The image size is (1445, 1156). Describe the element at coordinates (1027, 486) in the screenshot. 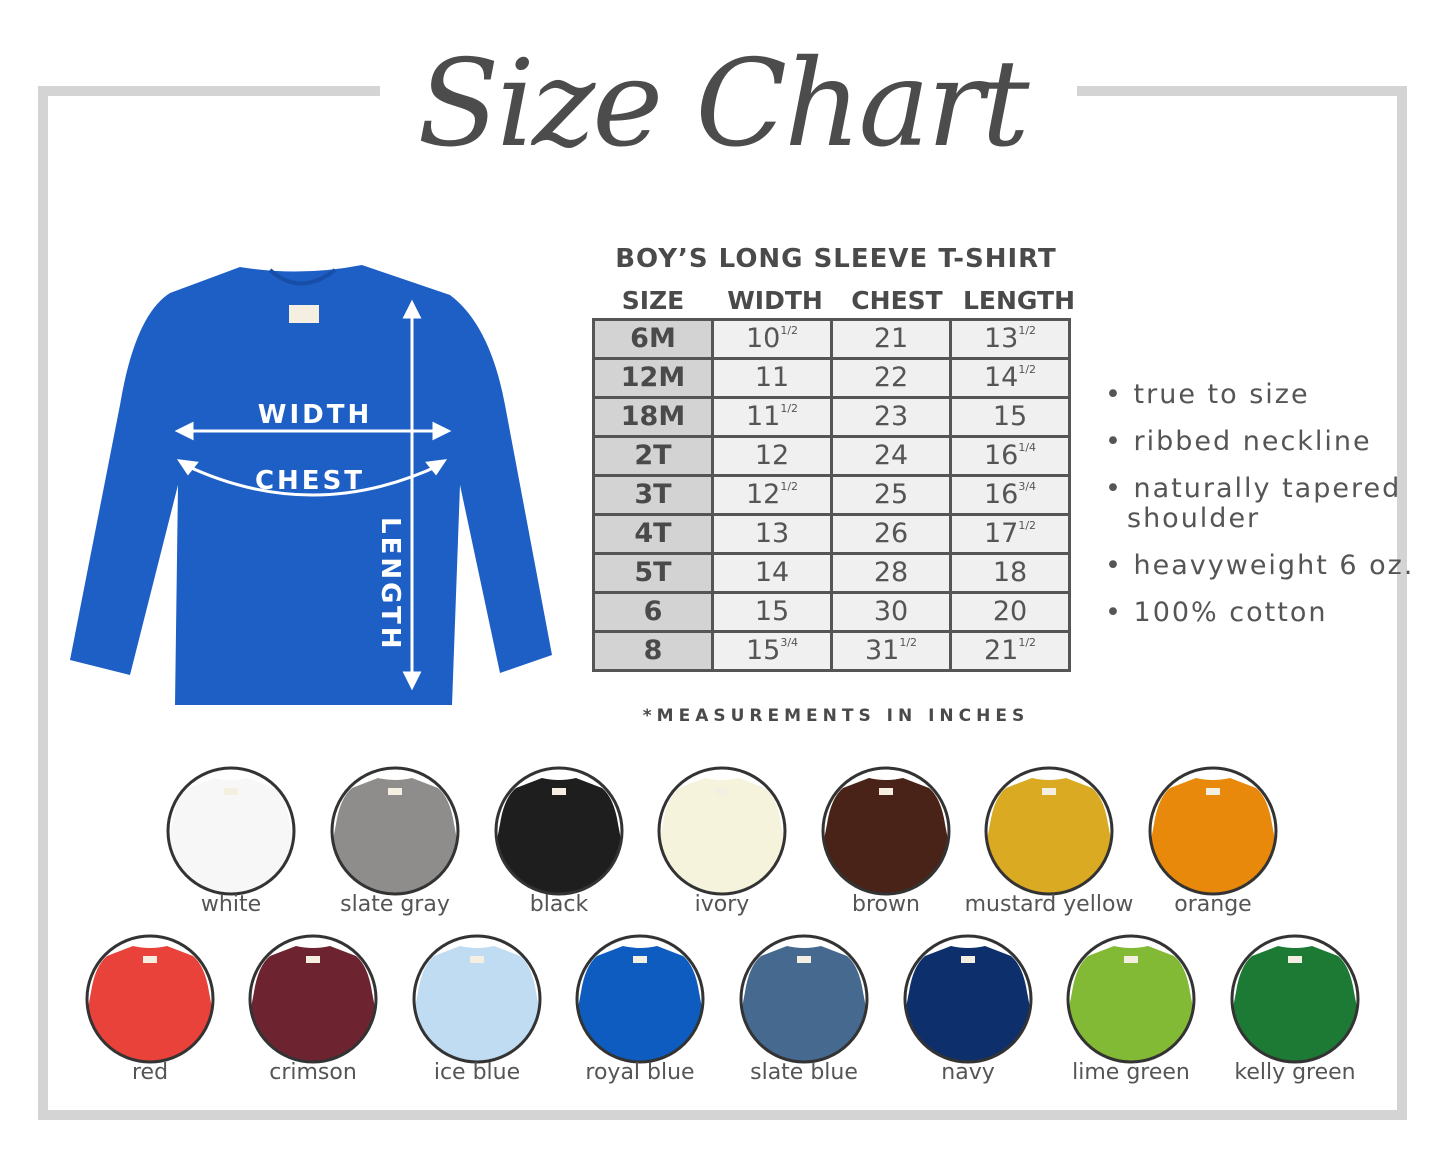

I see `fraction: 3/4` at that location.